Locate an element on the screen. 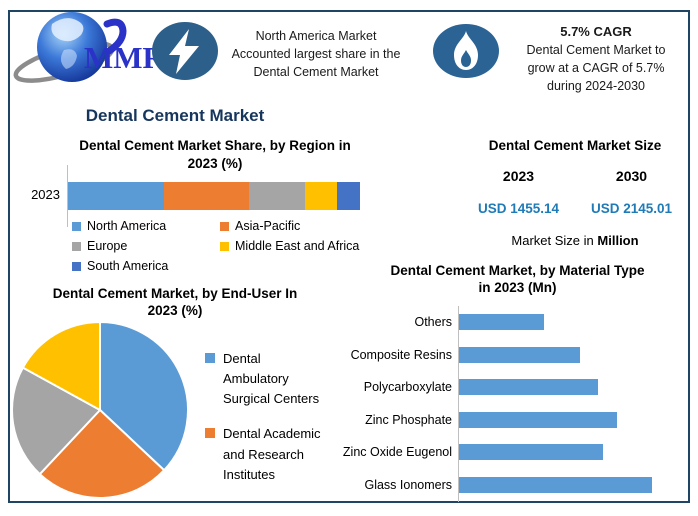 The height and width of the screenshot is (516, 698). page-title: Dental Cement Market is located at coordinates (175, 115).